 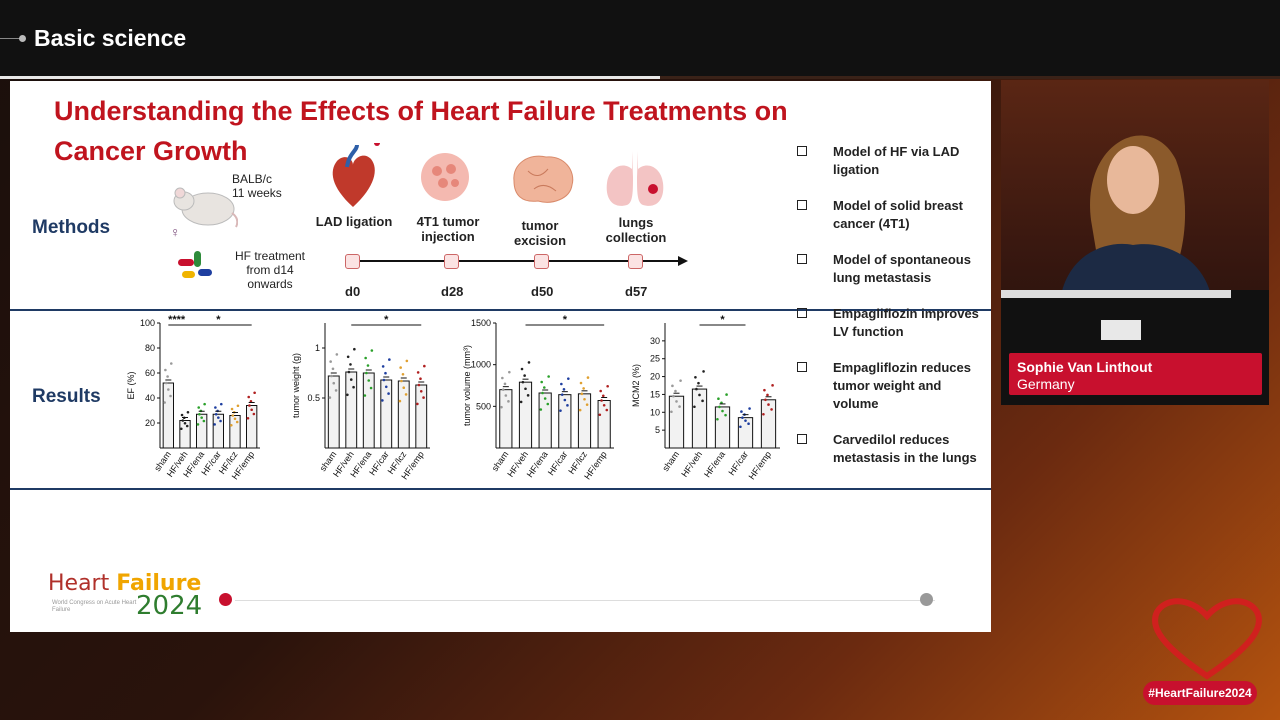 I want to click on checkbox-icon, so click(x=802, y=439).